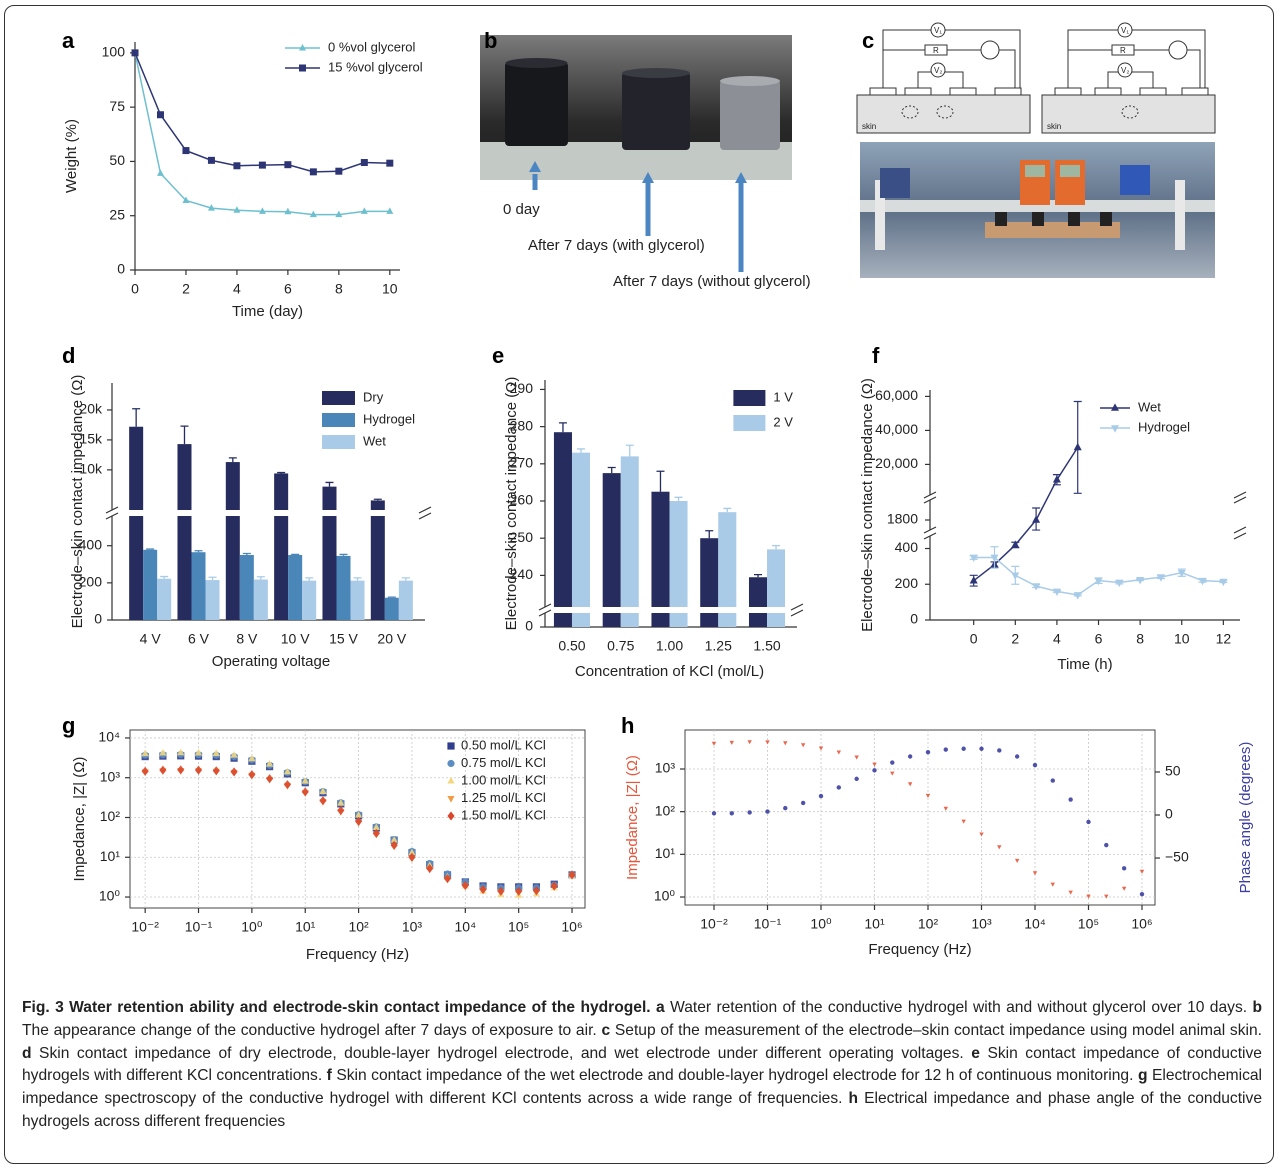 This screenshot has height=1172, width=1281. Describe the element at coordinates (896, 463) in the screenshot. I see `y-tick-label: 20,000` at that location.